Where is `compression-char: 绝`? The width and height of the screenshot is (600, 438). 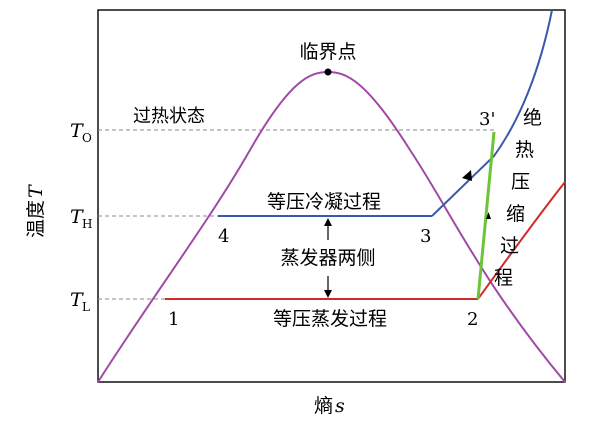 compression-char: 绝 is located at coordinates (532, 118).